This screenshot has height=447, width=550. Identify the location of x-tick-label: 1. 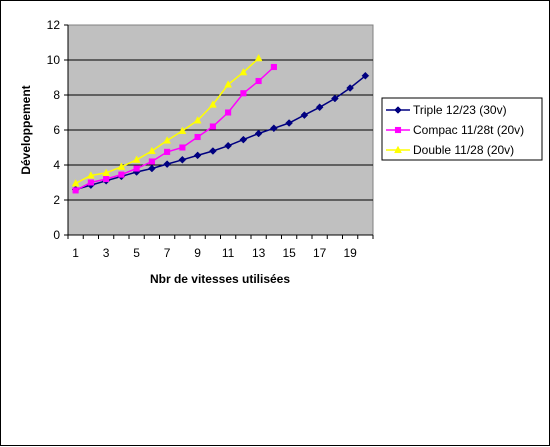
(75, 253).